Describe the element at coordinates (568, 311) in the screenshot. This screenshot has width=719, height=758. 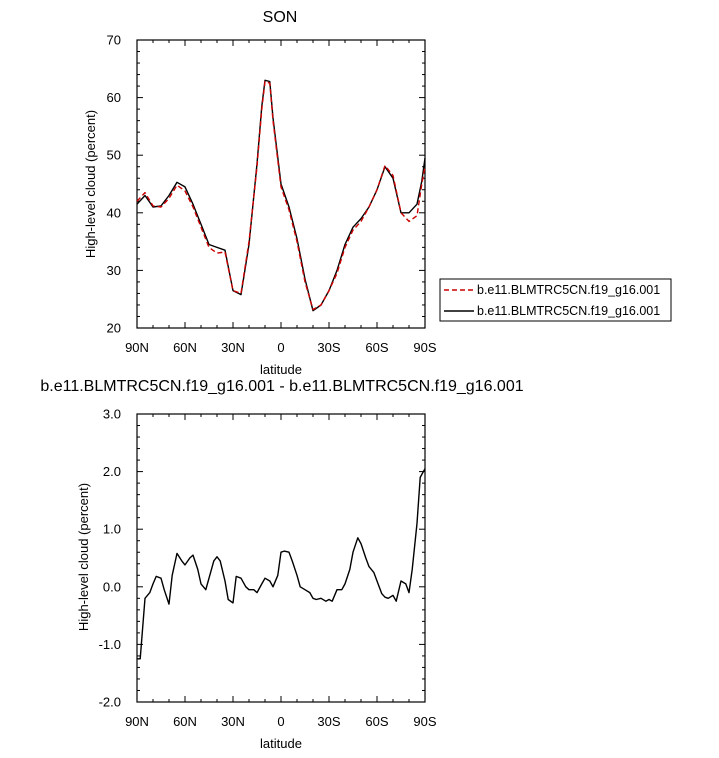
I see `legend-label-2: b.e11.BLMTRC5CN.f19_g16.001` at that location.